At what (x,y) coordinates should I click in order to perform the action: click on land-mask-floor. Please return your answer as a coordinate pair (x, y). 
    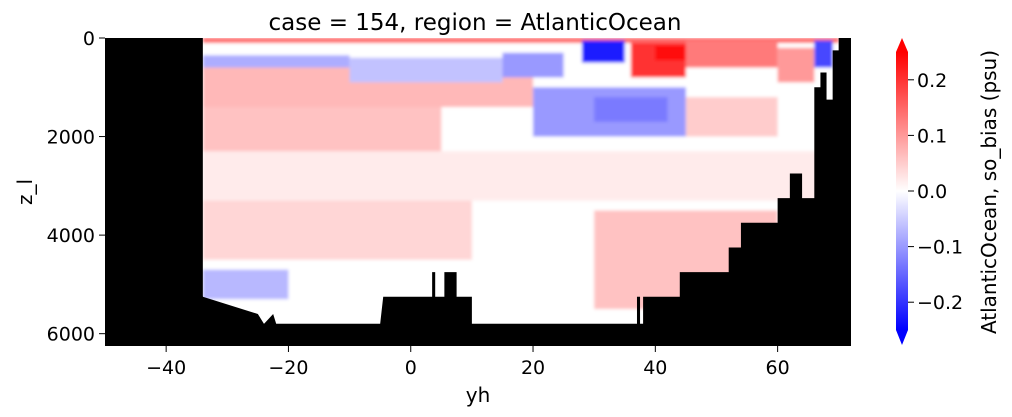
    Looking at the image, I should click on (478, 334).